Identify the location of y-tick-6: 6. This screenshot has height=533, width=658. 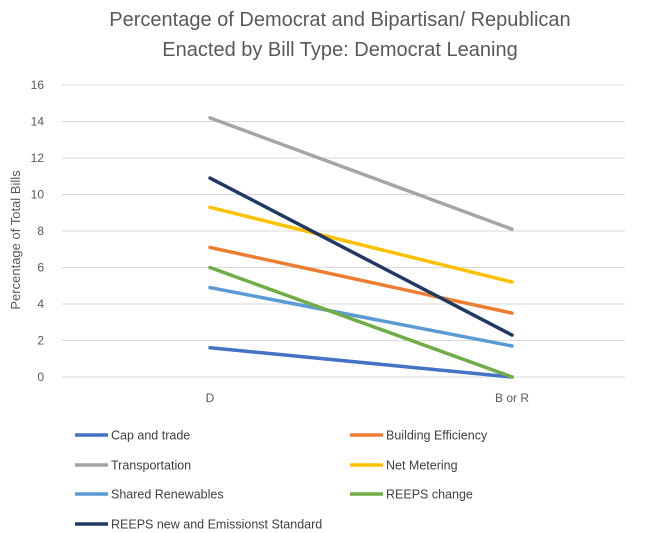
(40, 268).